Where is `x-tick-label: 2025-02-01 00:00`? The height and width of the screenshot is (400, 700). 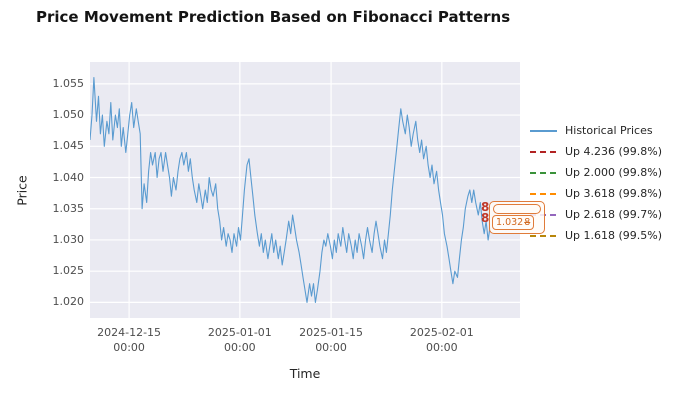
x-tick-label: 2025-02-01 00:00 is located at coordinates (441, 340).